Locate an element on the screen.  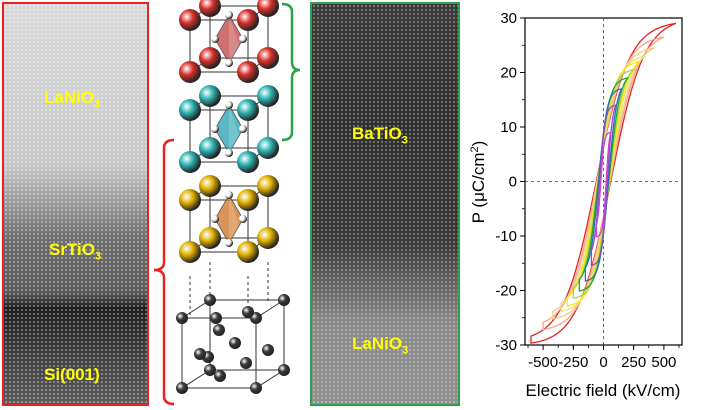
y-tick-label: -10 is located at coordinates (506, 236).